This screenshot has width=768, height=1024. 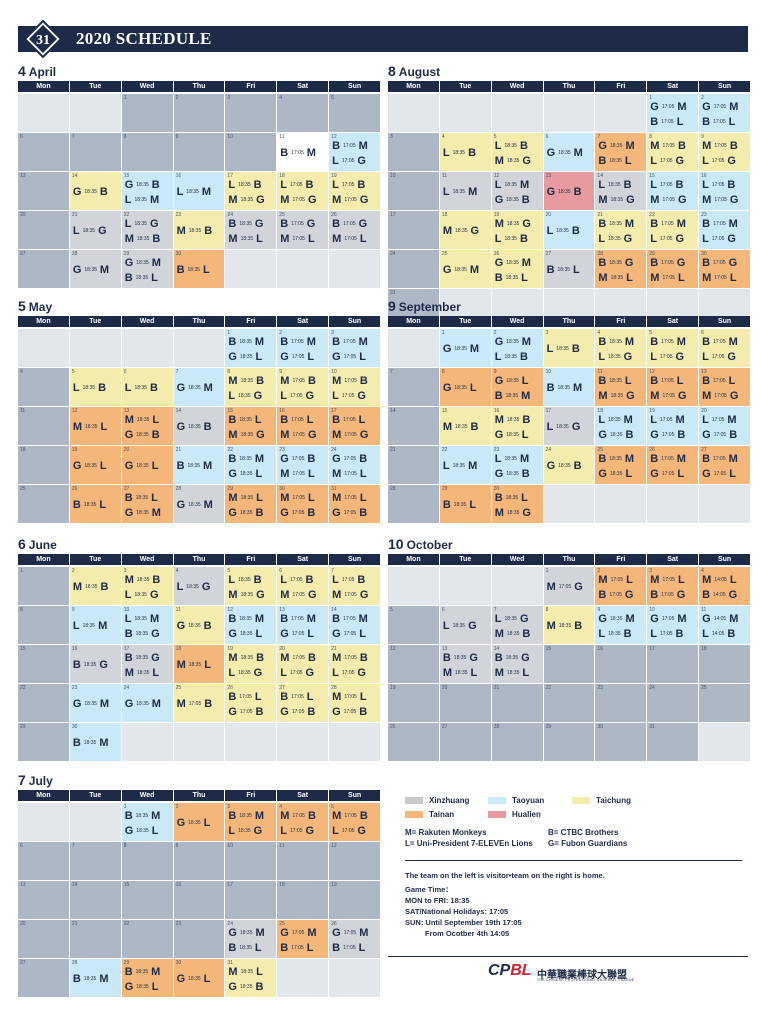 I want to click on day-number: 13, so click(x=126, y=411).